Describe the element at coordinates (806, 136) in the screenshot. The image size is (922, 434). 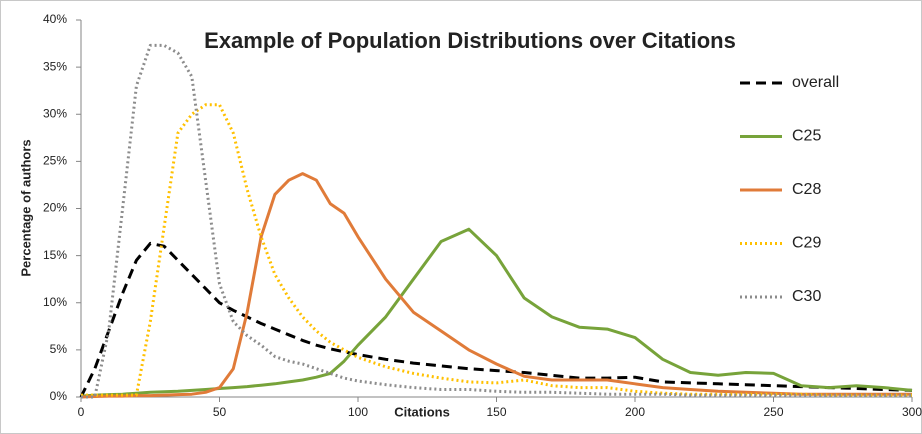
I see `legend-label: C25` at that location.